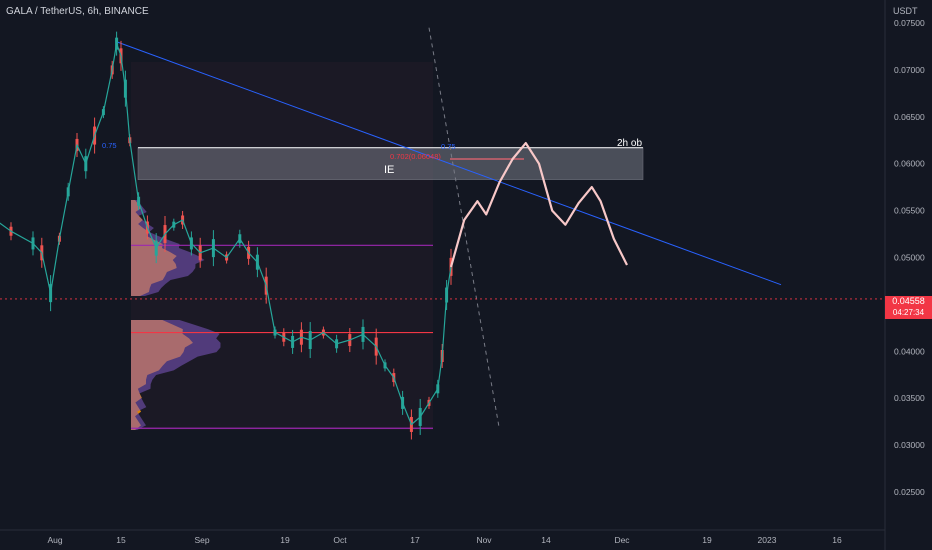  I want to click on price-axis-unit: USDT, so click(905, 11).